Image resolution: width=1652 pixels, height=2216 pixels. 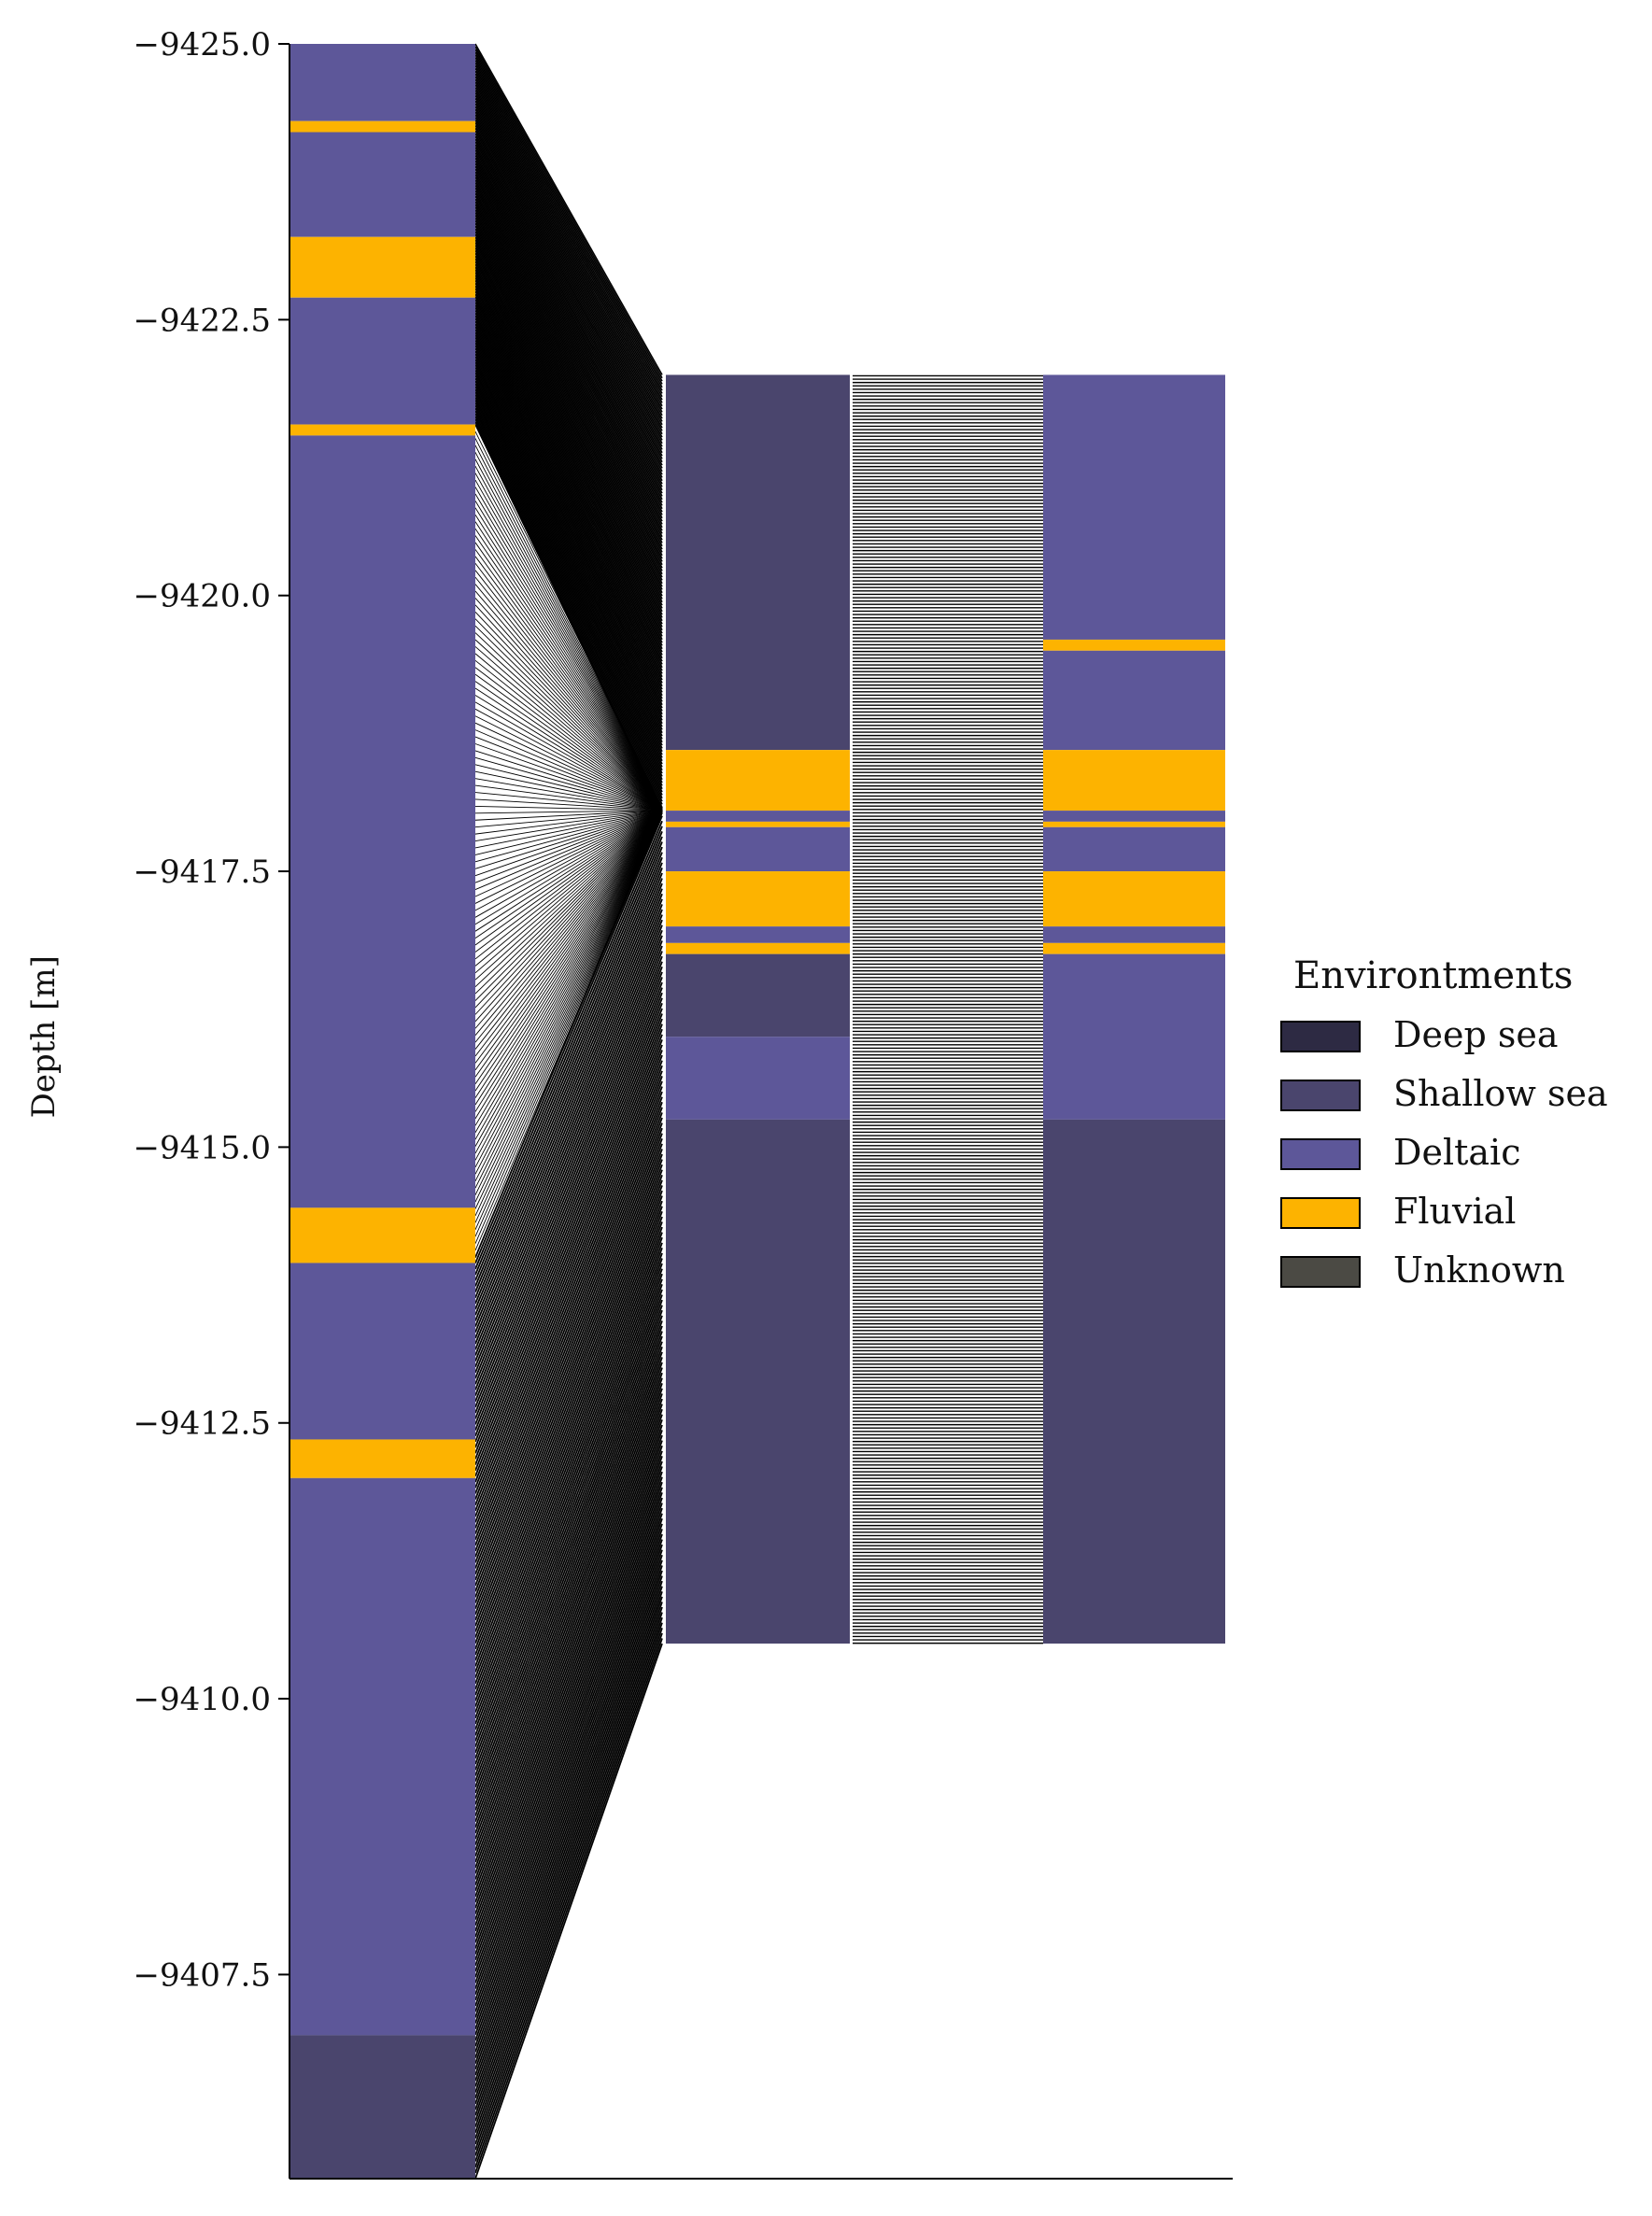 I want to click on y-tick-label: −9422.5, so click(x=202, y=320).